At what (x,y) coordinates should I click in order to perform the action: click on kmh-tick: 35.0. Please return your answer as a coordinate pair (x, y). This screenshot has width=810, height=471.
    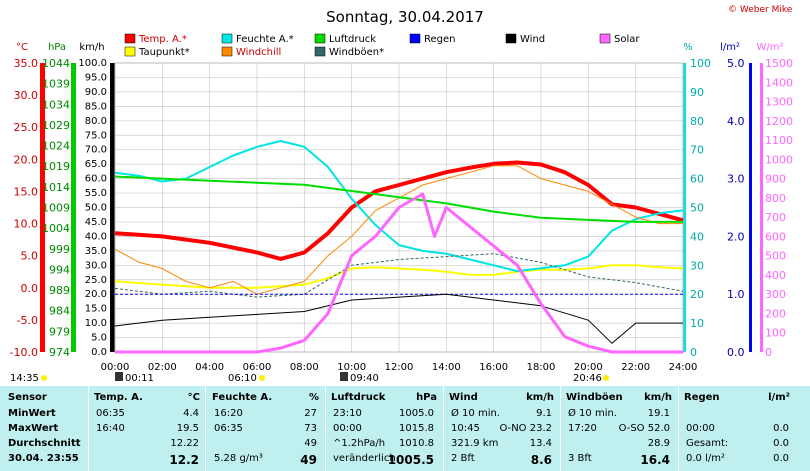
    Looking at the image, I should click on (96, 251).